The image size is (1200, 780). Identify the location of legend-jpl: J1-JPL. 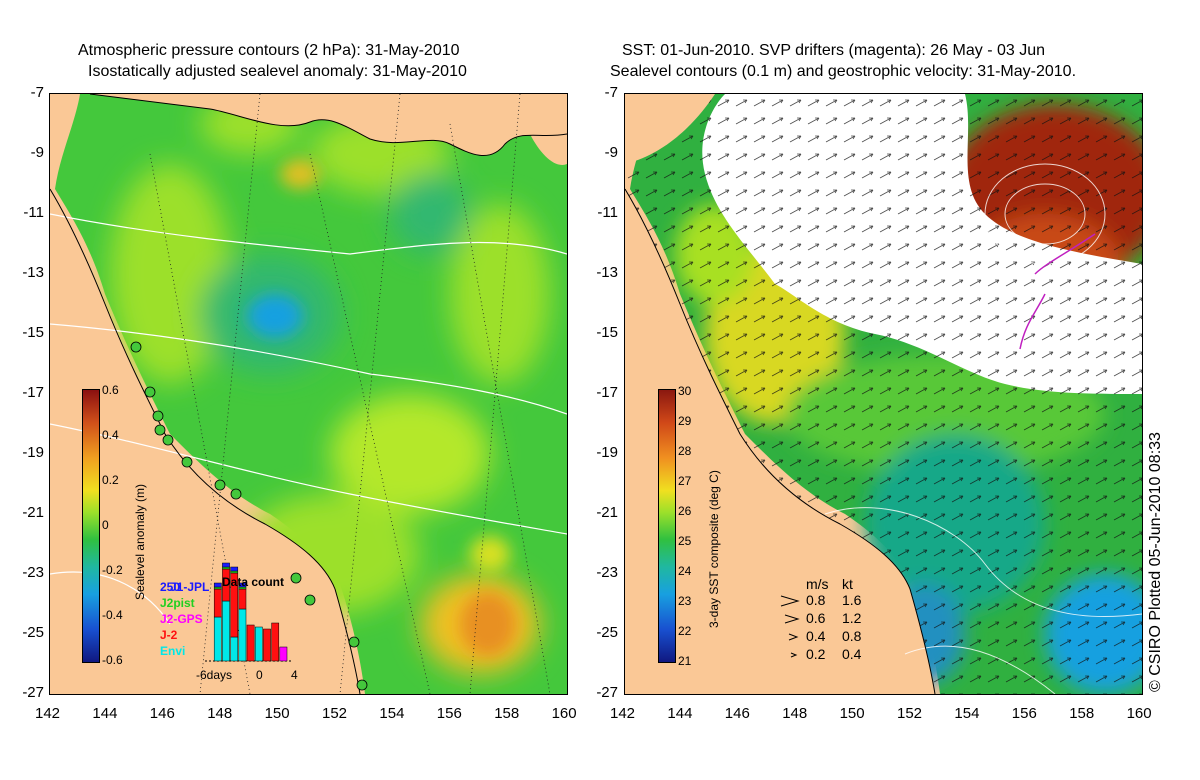
(190, 587).